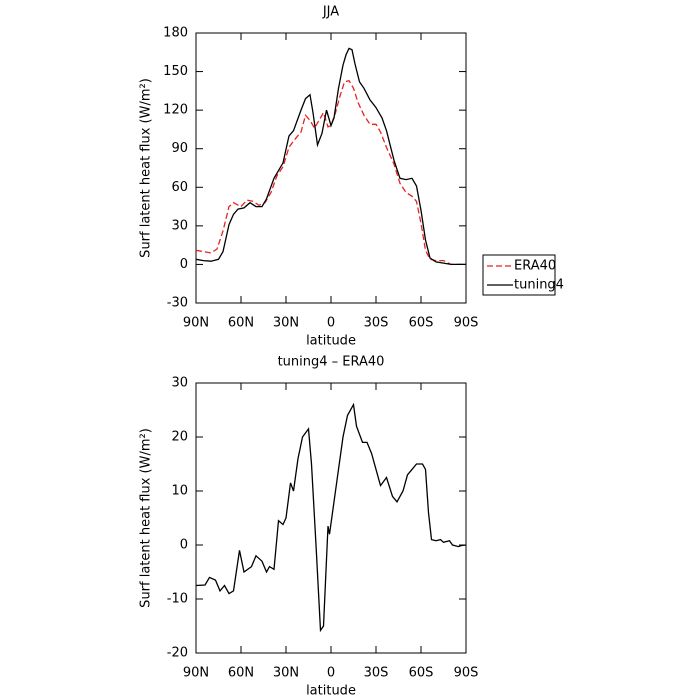  Describe the element at coordinates (175, 110) in the screenshot. I see `y-tick-label: 120` at that location.